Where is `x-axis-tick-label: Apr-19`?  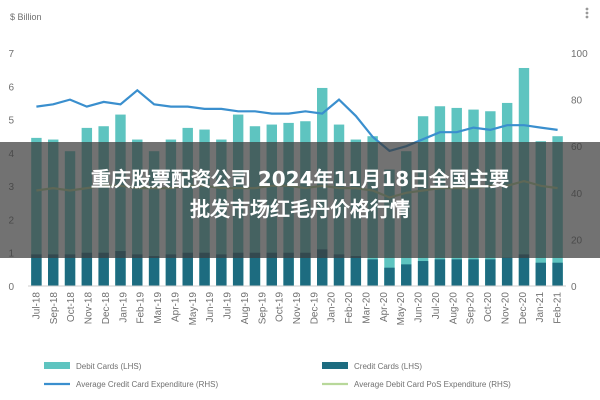
x-axis-tick-label: Apr-19 is located at coordinates (175, 307).